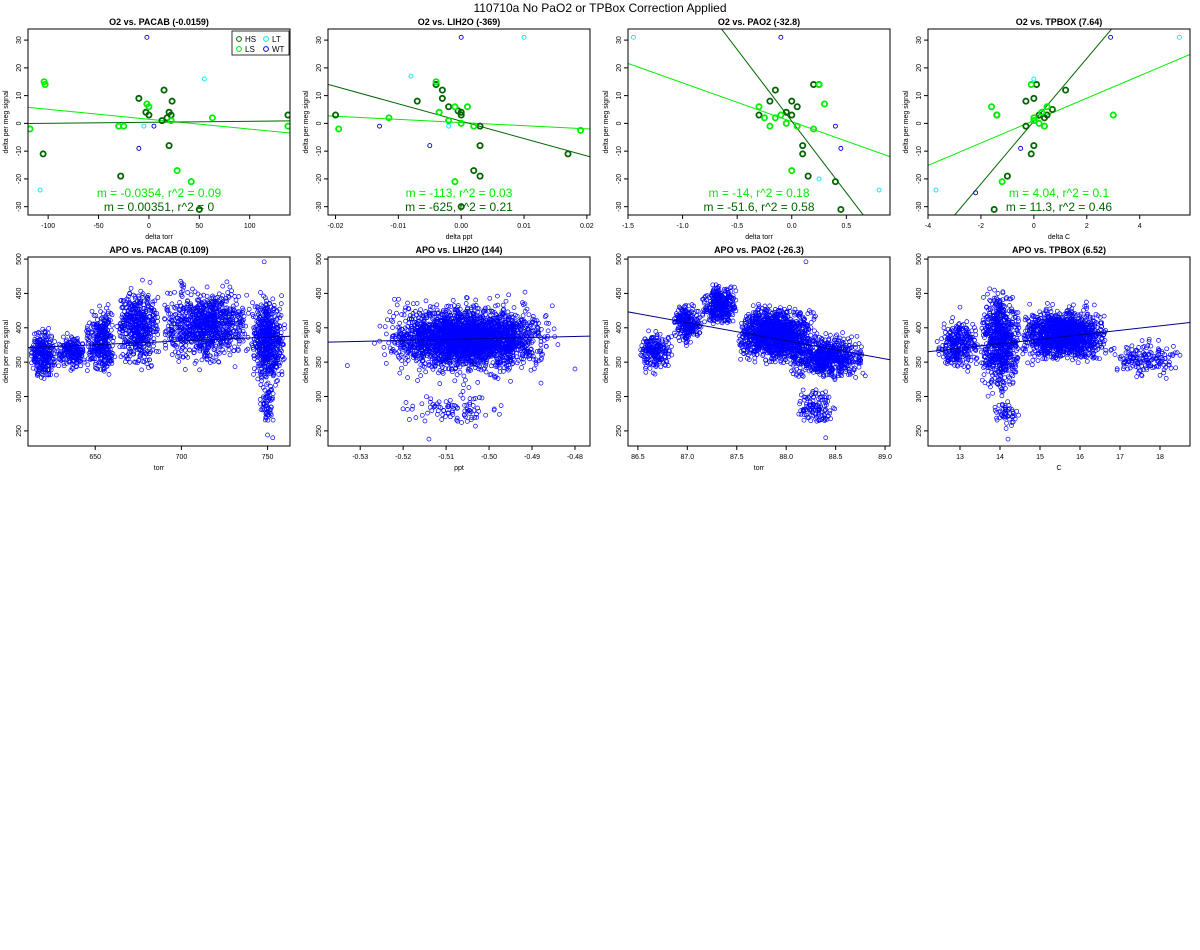 The height and width of the screenshot is (950, 1200). I want to click on legend-marker-ls, so click(239, 49).